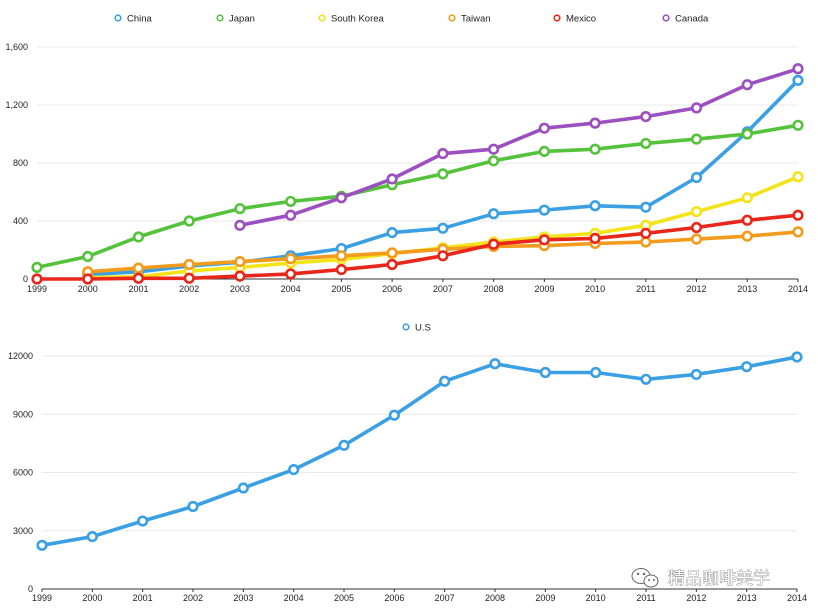 The image size is (818, 614). I want to click on data-point-canada-2004, so click(291, 215).